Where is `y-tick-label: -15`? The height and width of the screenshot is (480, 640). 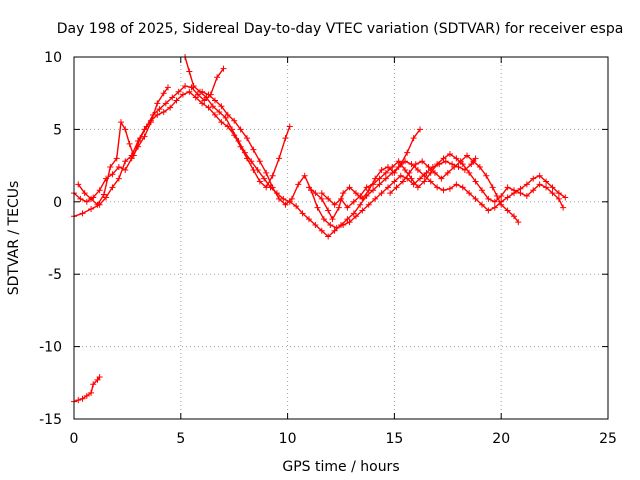 y-tick-label: -15 is located at coordinates (50, 420).